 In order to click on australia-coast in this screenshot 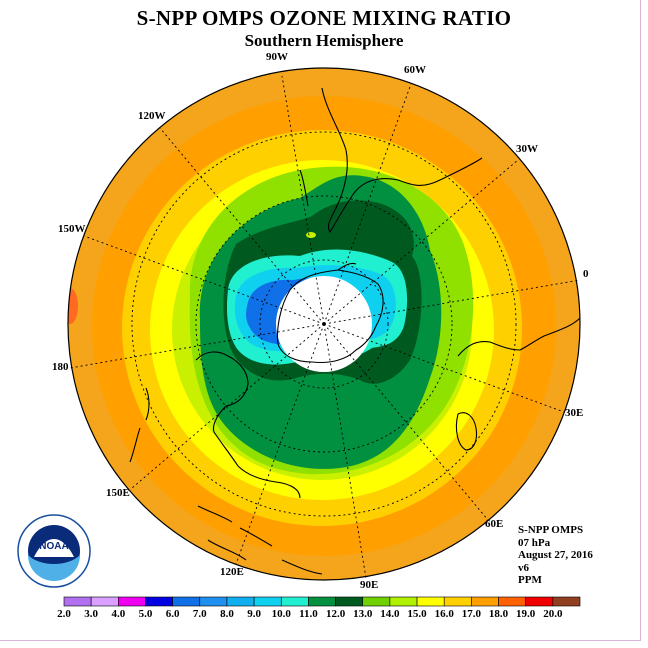, I will do `click(248, 425)`.